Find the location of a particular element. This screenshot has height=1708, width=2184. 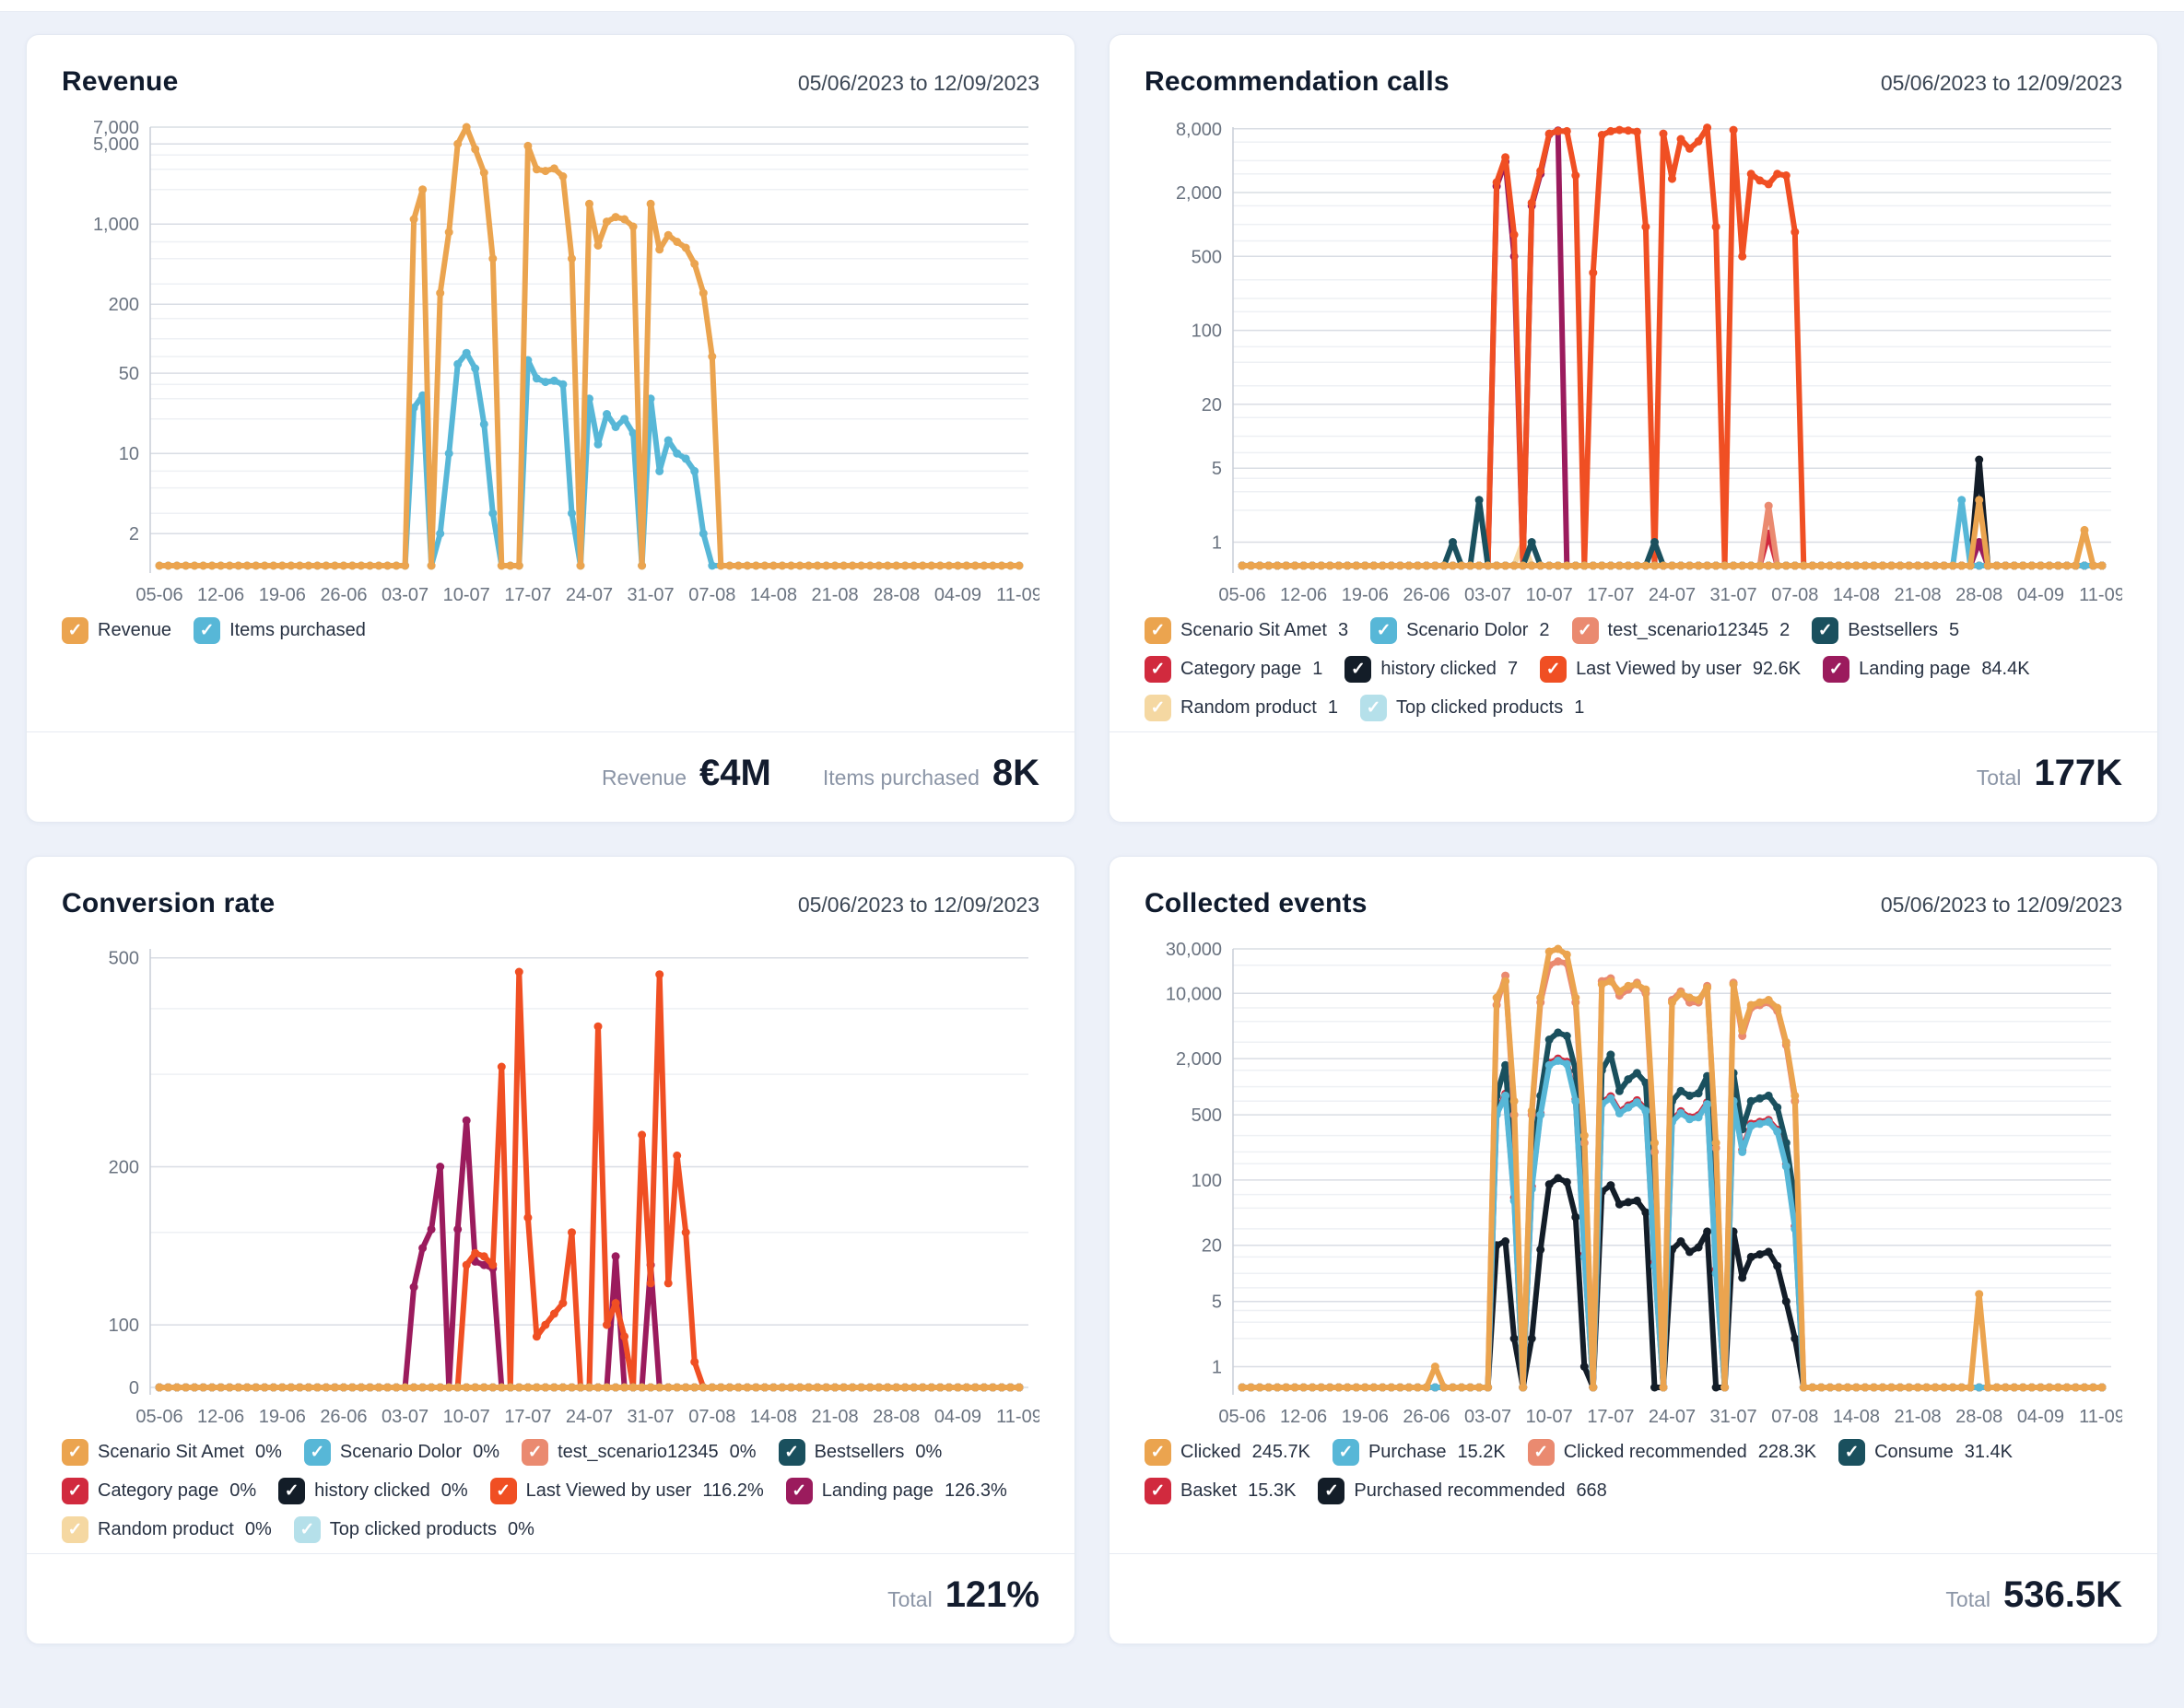

legend-item-bestsellers: ✓ Bestsellers 5 is located at coordinates (1885, 630).